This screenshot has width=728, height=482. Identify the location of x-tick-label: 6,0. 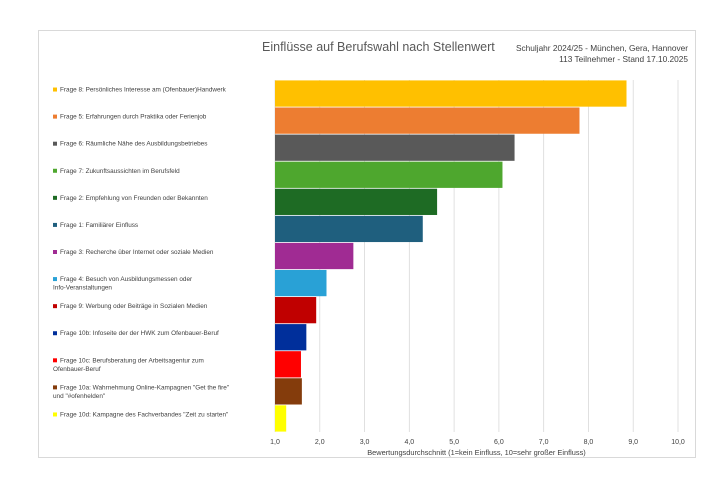
(499, 442).